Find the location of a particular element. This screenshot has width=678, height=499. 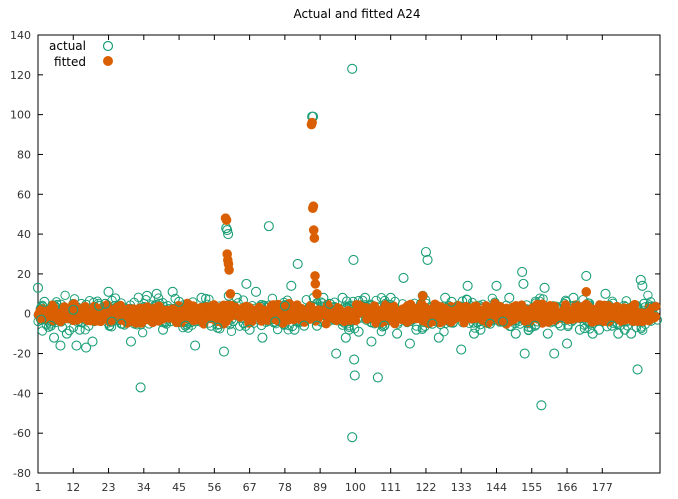

y-tick-label: -80 is located at coordinates (22, 473).